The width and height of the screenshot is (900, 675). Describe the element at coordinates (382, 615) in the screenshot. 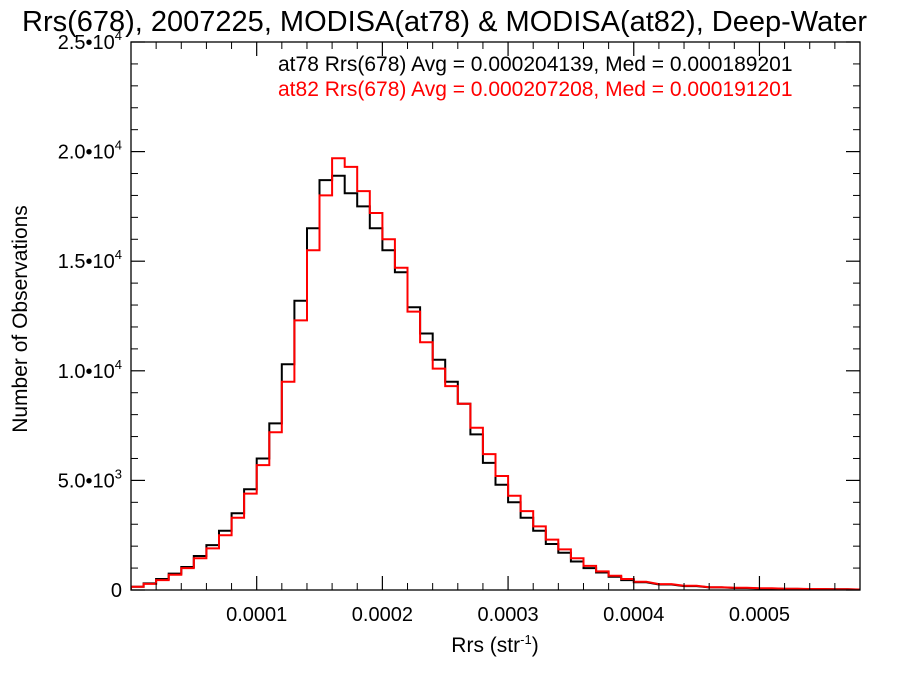

I see `x-tick-label: 0.0002` at that location.